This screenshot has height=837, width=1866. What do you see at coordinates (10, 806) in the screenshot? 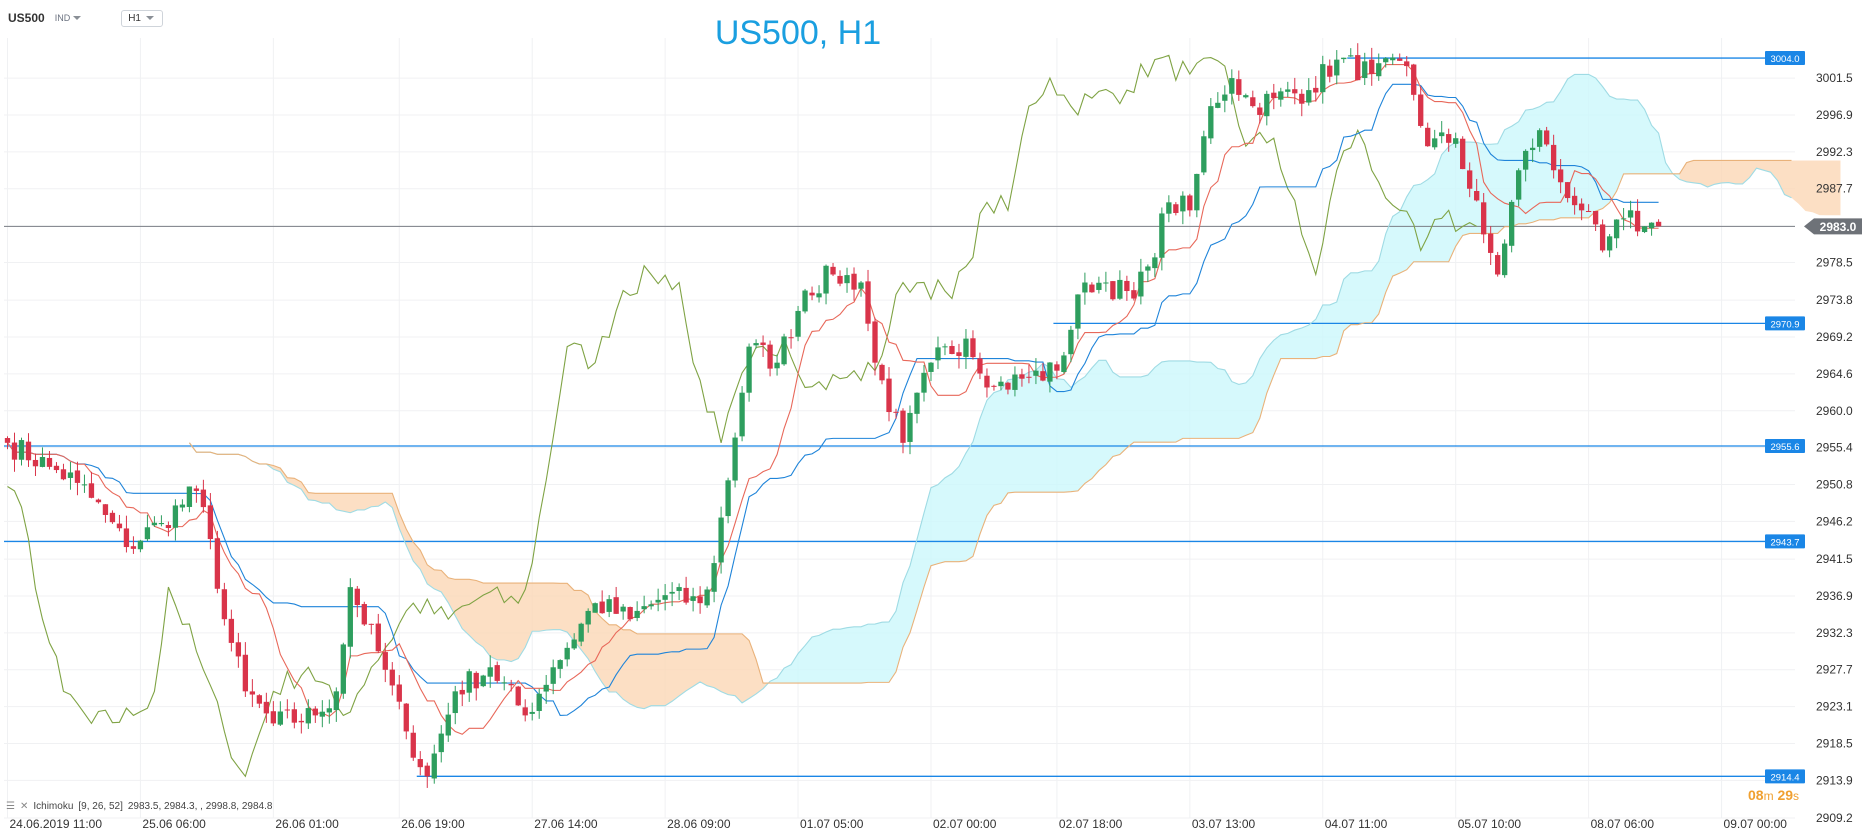
I see `indicator-settings-icon: ☰` at bounding box center [10, 806].